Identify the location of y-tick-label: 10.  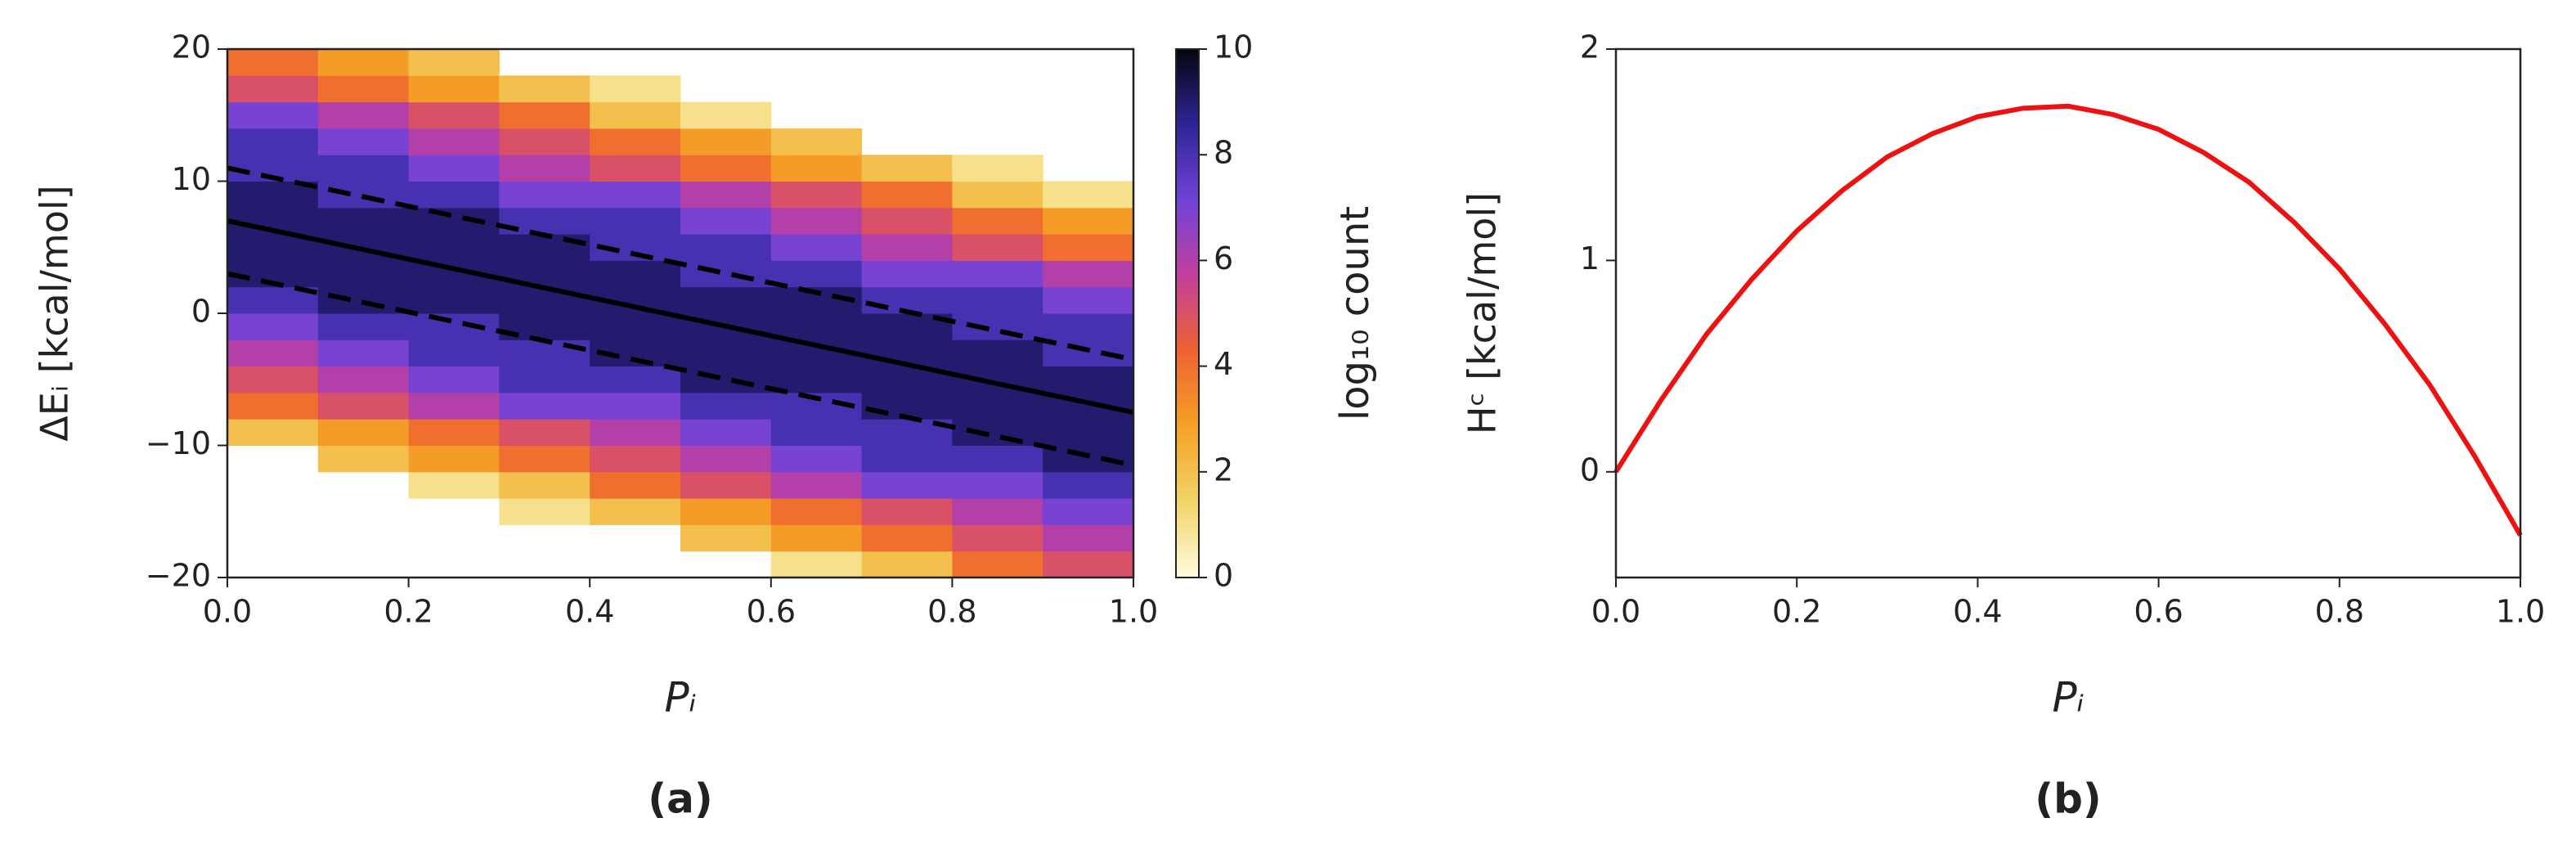
(191, 179).